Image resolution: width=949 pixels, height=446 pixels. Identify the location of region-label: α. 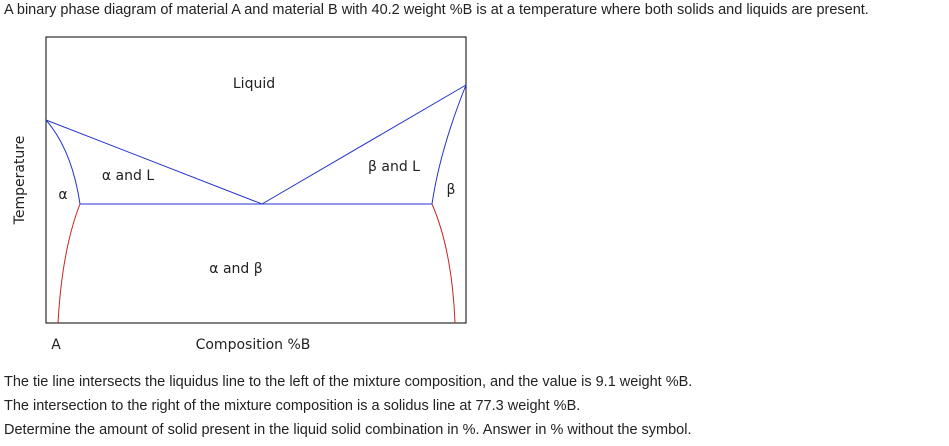
(62, 195).